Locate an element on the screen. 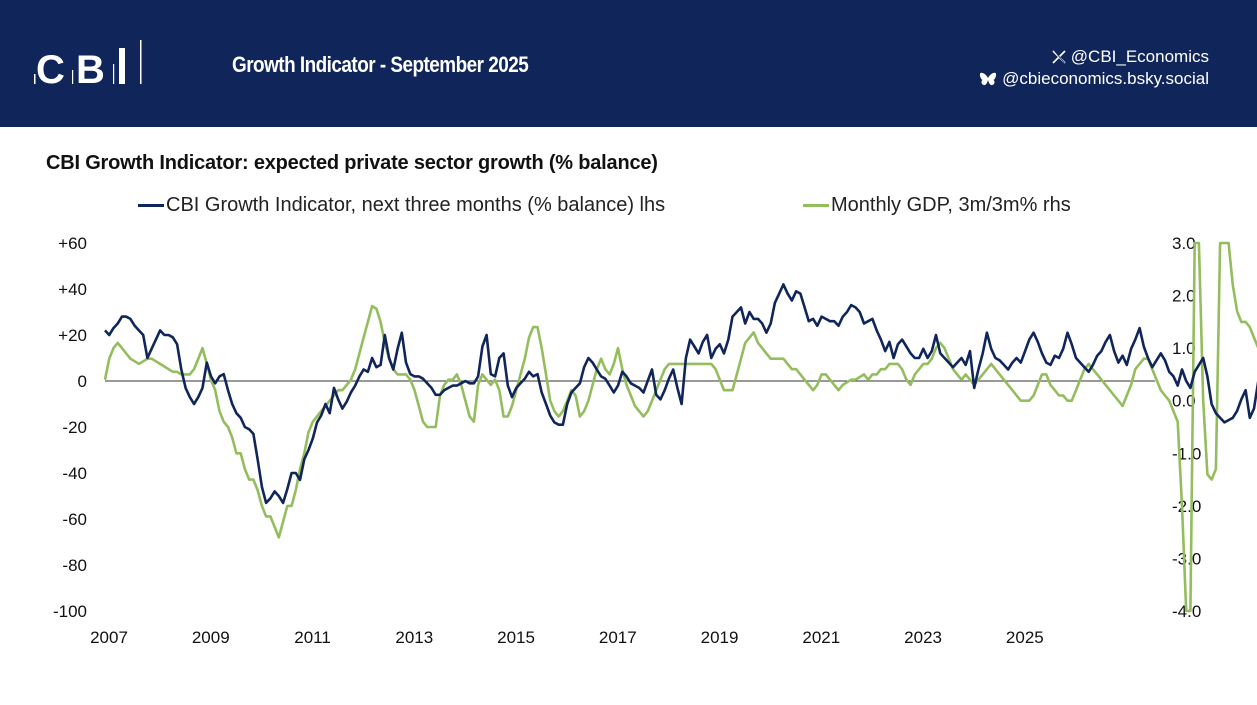 The width and height of the screenshot is (1257, 705). x-handle: @CBI_Economics is located at coordinates (1139, 56).